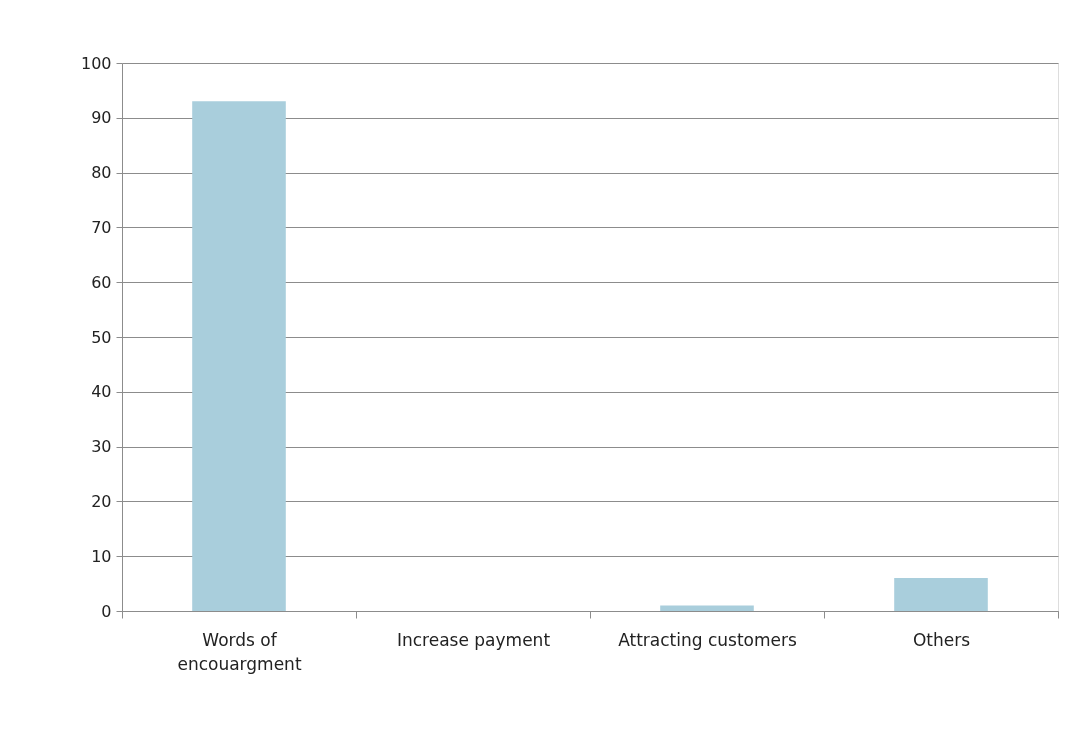 This screenshot has height=740, width=1074. What do you see at coordinates (101, 337) in the screenshot?
I see `y-tick-label: 50` at bounding box center [101, 337].